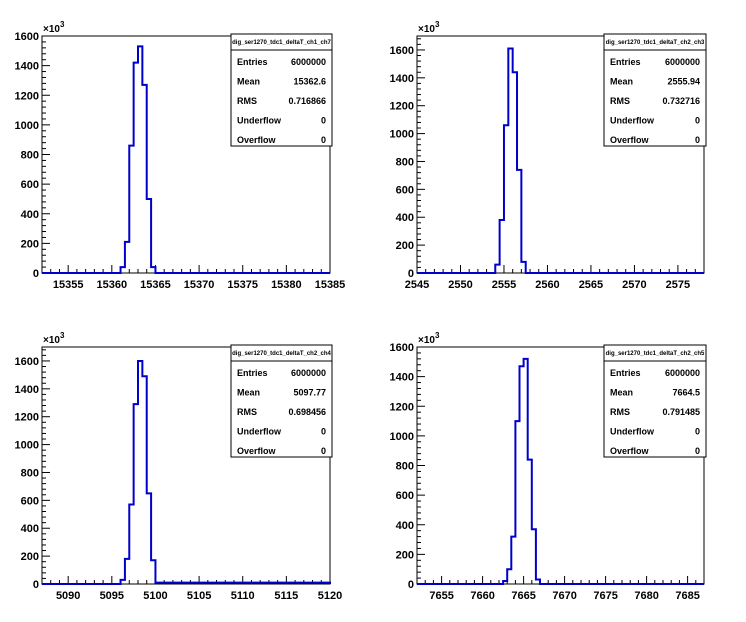 The width and height of the screenshot is (746, 622). I want to click on x-tick-label: 5120, so click(330, 596).